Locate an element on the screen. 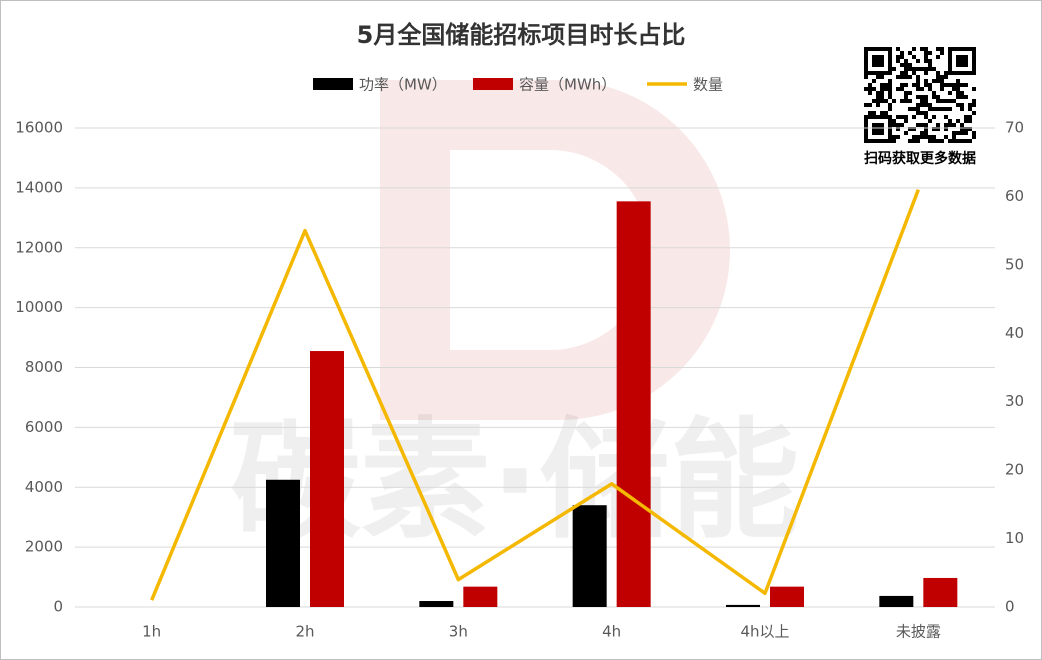 The image size is (1042, 660). x-tick-label: 1h is located at coordinates (151, 632).